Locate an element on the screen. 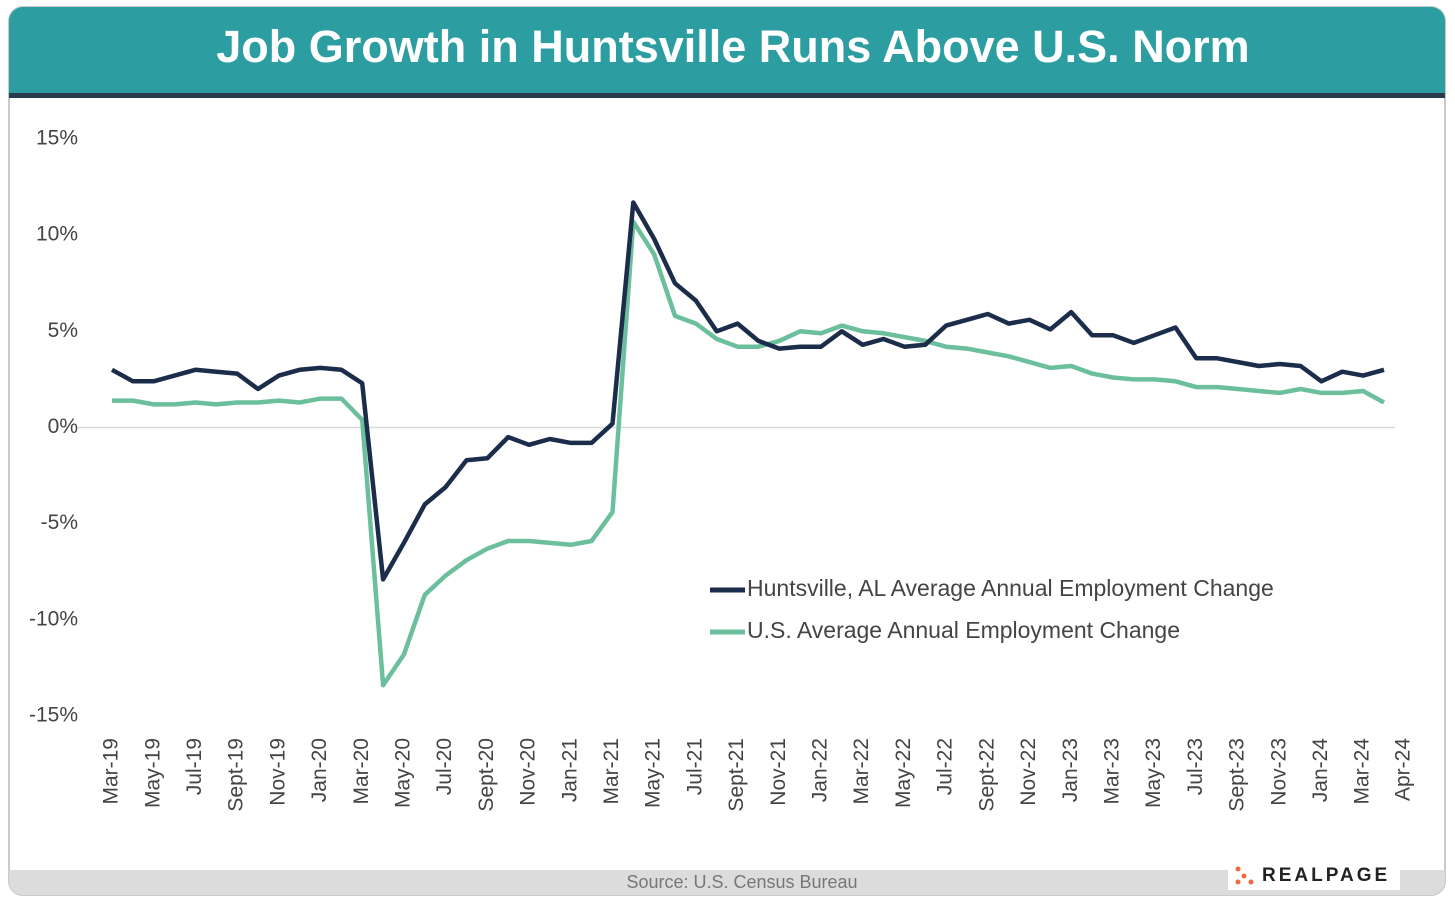 The width and height of the screenshot is (1455, 908). x-tick-label: Nov-21 is located at coordinates (778, 772).